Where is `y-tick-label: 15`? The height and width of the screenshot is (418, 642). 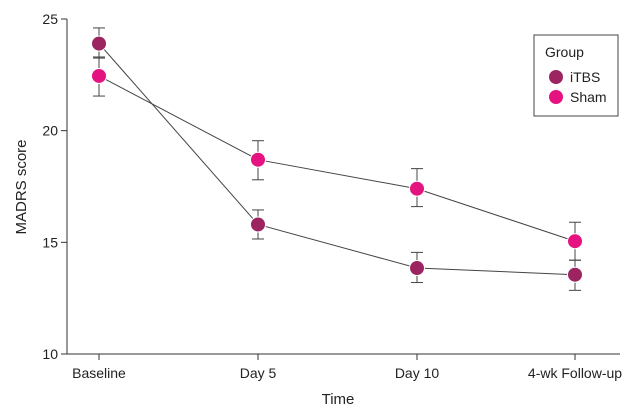
y-tick-label: 15 is located at coordinates (50, 242).